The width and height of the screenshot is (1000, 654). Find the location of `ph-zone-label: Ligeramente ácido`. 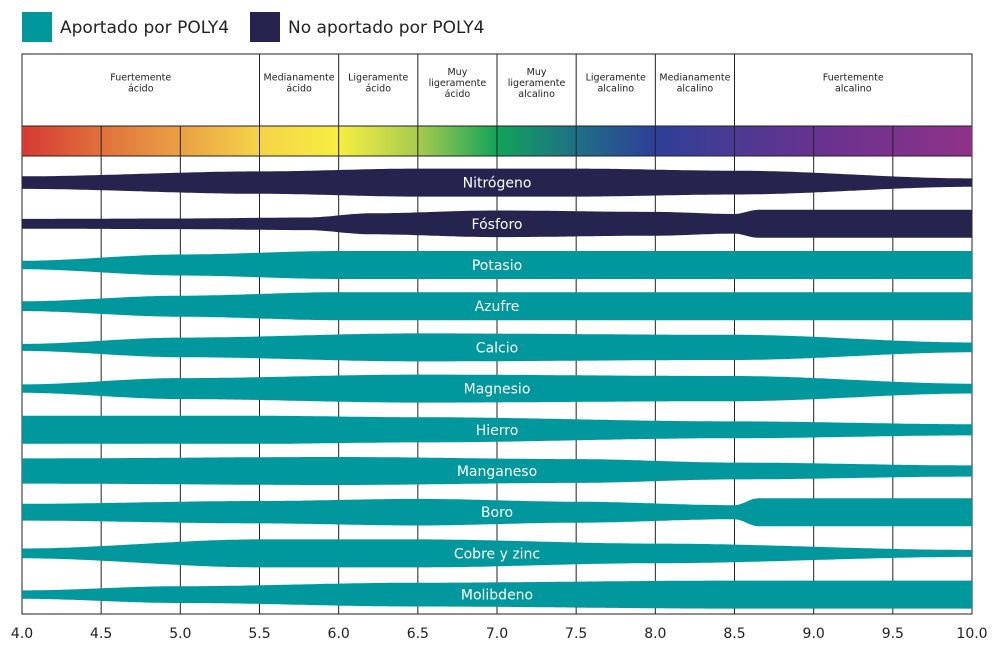

ph-zone-label: Ligeramente ácido is located at coordinates (378, 84).